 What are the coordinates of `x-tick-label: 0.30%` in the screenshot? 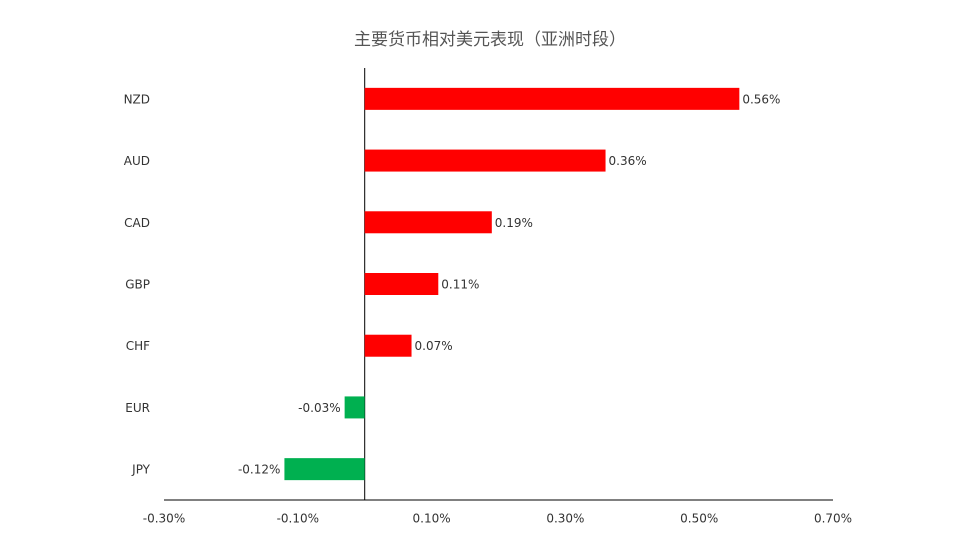 It's located at (565, 519).